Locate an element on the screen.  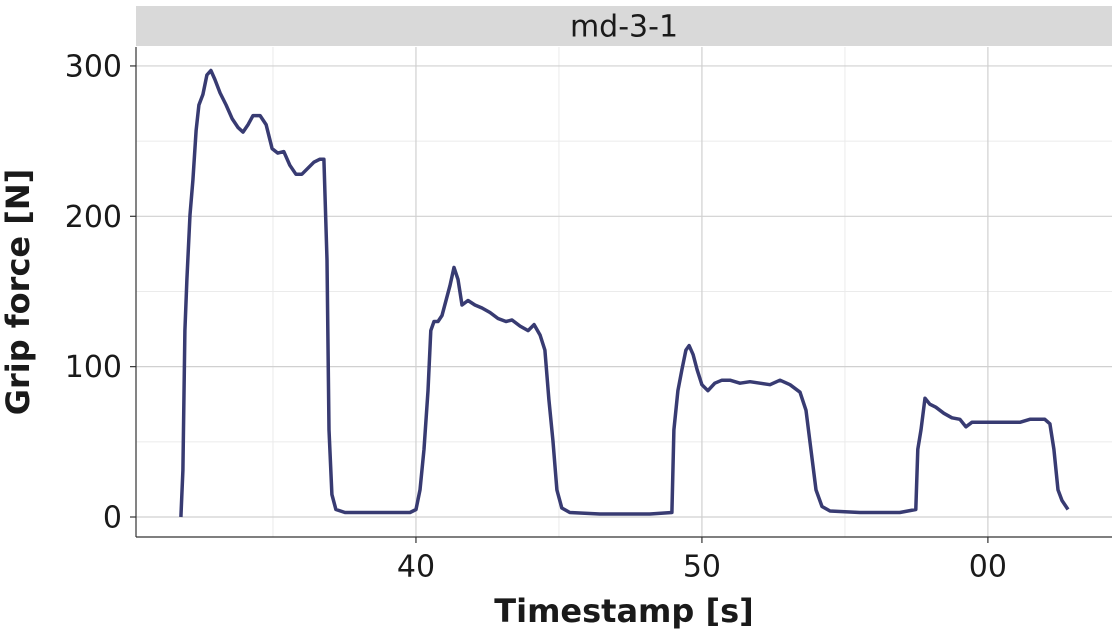
y-tick-label: 200 is located at coordinates (93, 217).